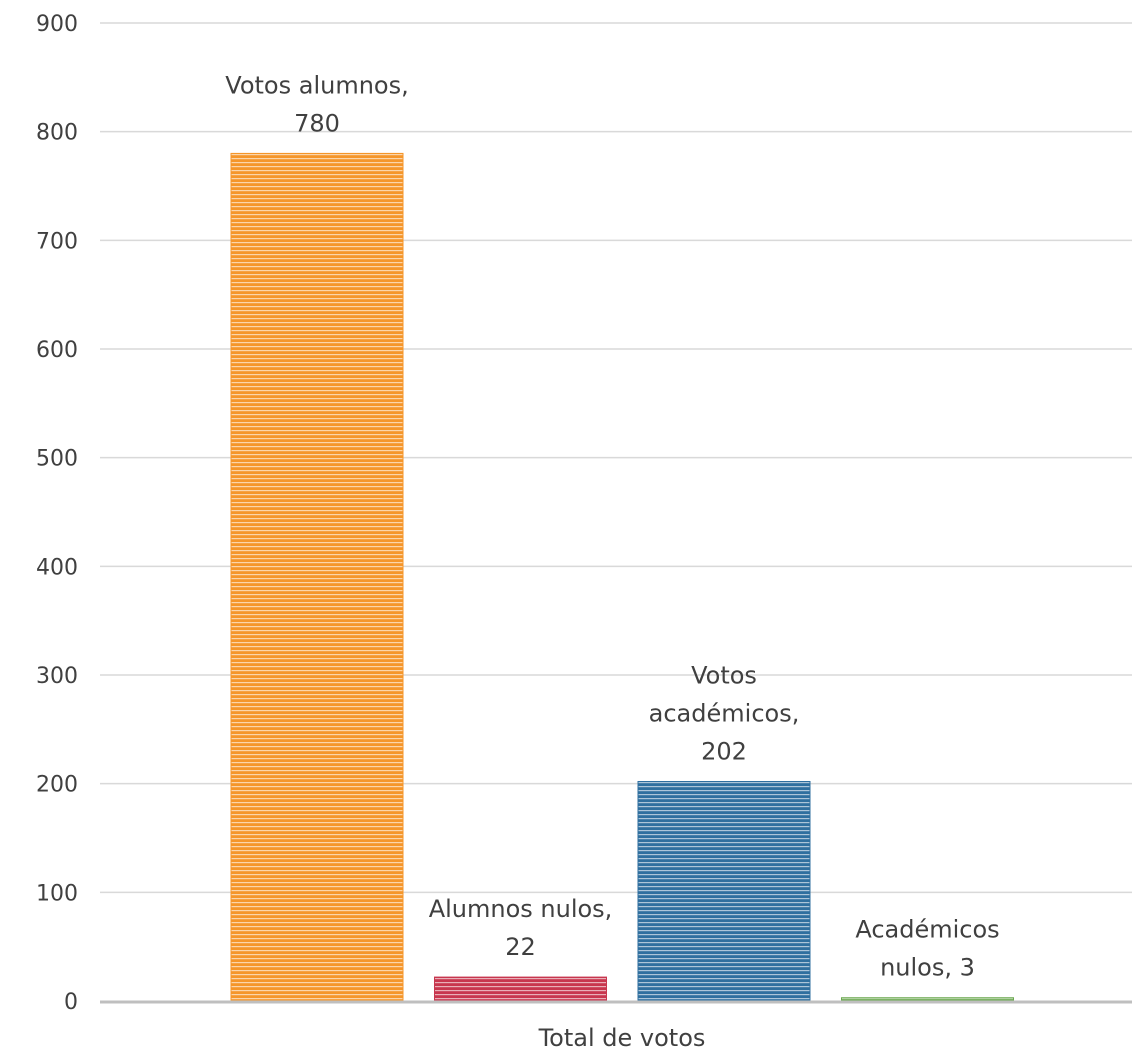 The width and height of the screenshot is (1132, 1058). What do you see at coordinates (317, 577) in the screenshot?
I see `bar-votos-alumnos` at bounding box center [317, 577].